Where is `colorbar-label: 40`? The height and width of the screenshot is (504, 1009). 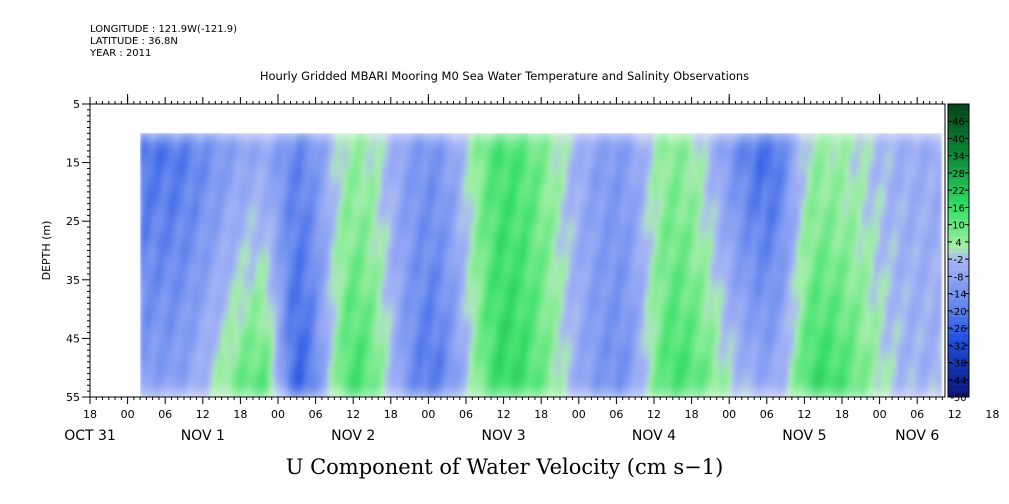 colorbar-label: 40 is located at coordinates (958, 139).